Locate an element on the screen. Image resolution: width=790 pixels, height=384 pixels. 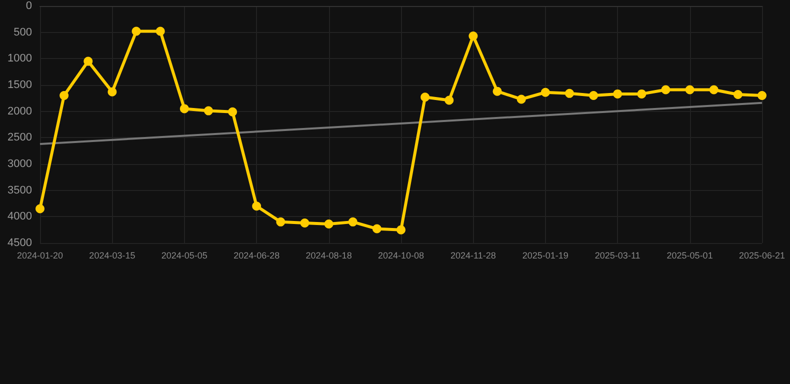
x-tick-label: 2024-11-28 is located at coordinates (473, 255).